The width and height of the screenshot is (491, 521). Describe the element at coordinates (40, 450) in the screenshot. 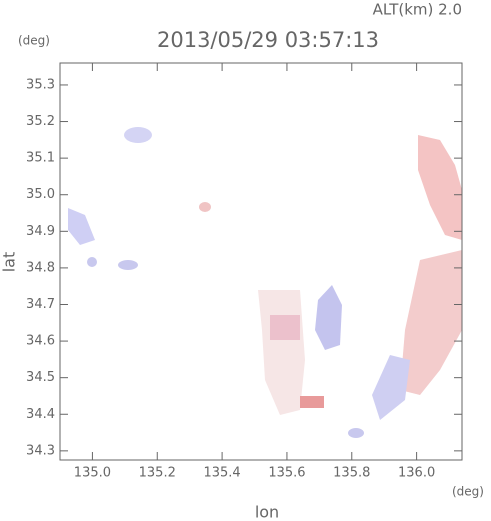

I see `y-tick-label: 34.3` at that location.